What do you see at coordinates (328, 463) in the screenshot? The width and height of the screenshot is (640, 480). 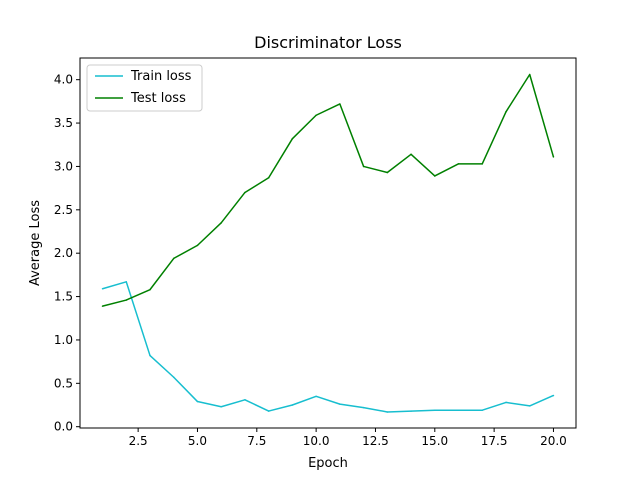 I see `x-axis-label: Epoch` at bounding box center [328, 463].